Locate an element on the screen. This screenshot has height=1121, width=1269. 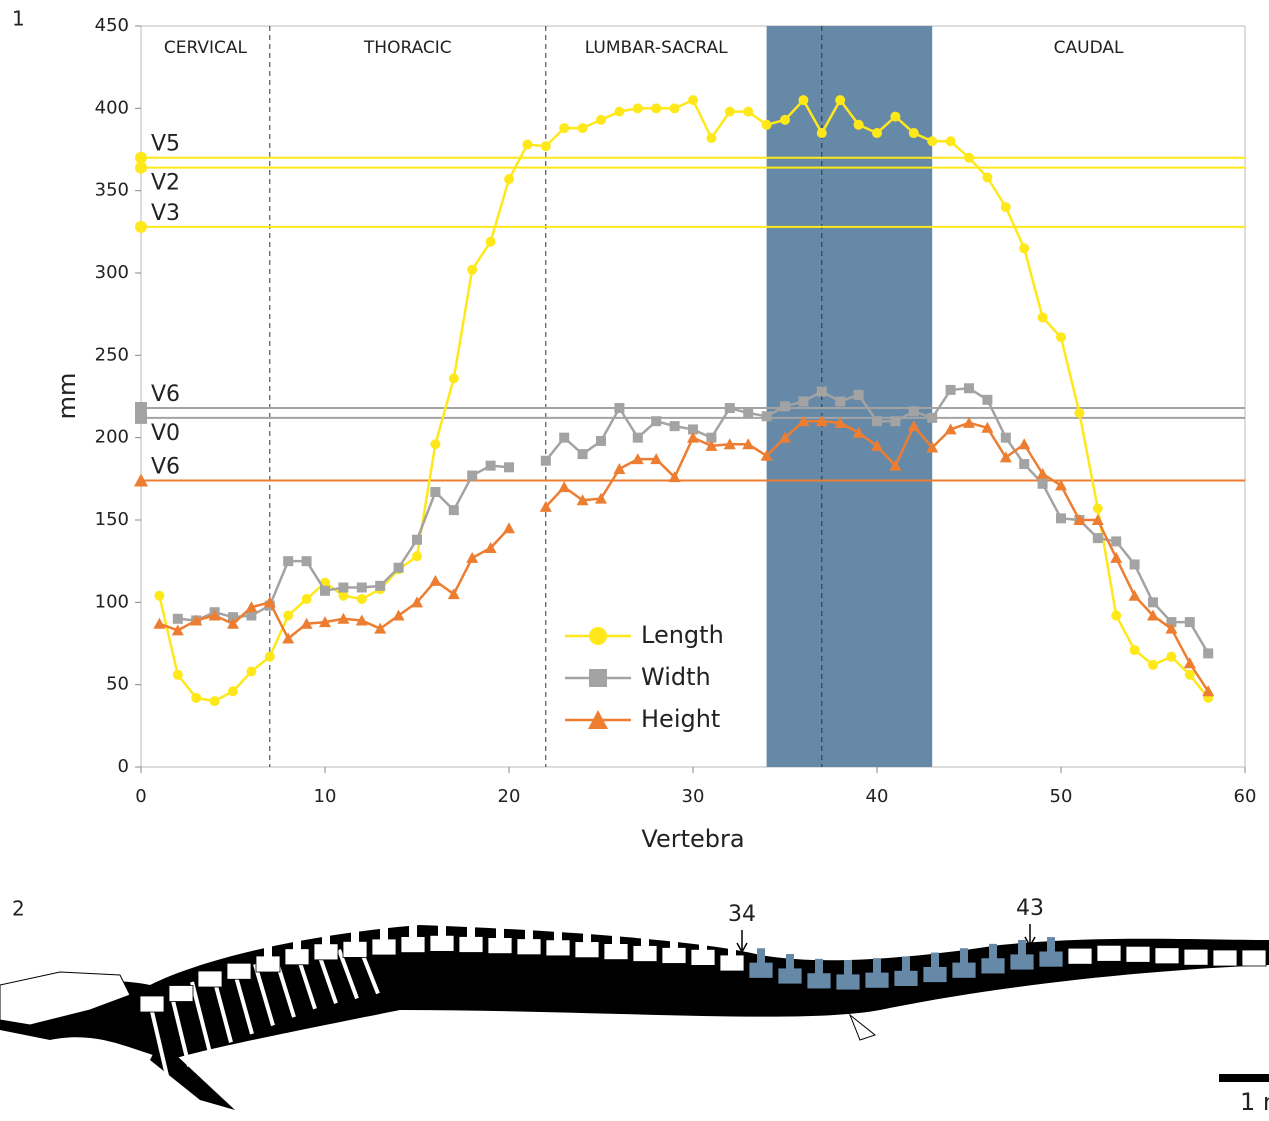
panel-label: 1 is located at coordinates (18, 19).